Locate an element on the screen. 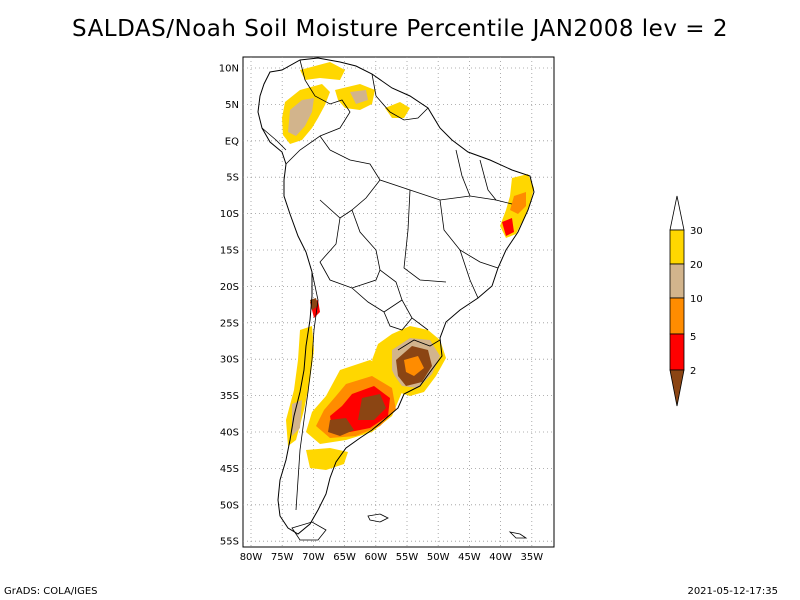  lat-label: 10S is located at coordinates (229, 214).